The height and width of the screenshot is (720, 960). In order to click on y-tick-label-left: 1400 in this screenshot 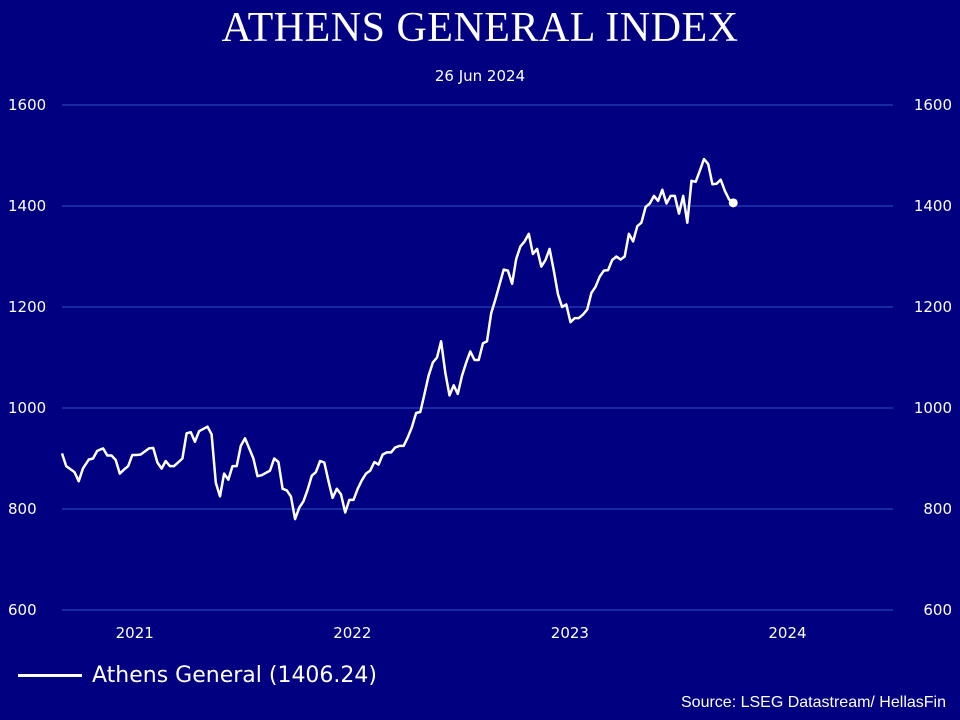, I will do `click(27, 206)`.